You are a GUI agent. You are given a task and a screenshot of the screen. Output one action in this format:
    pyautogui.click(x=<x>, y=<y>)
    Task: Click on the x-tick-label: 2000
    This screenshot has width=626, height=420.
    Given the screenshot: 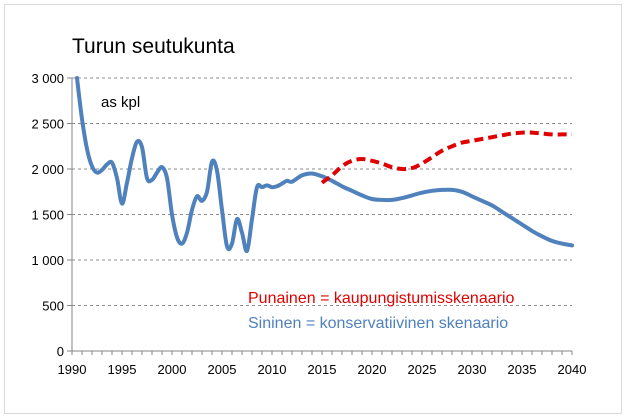 What is the action you would take?
    pyautogui.click(x=172, y=369)
    